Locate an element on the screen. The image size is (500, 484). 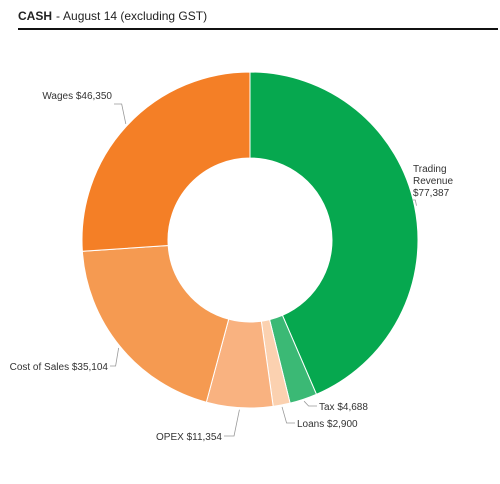
slice-wages is located at coordinates (166, 161).